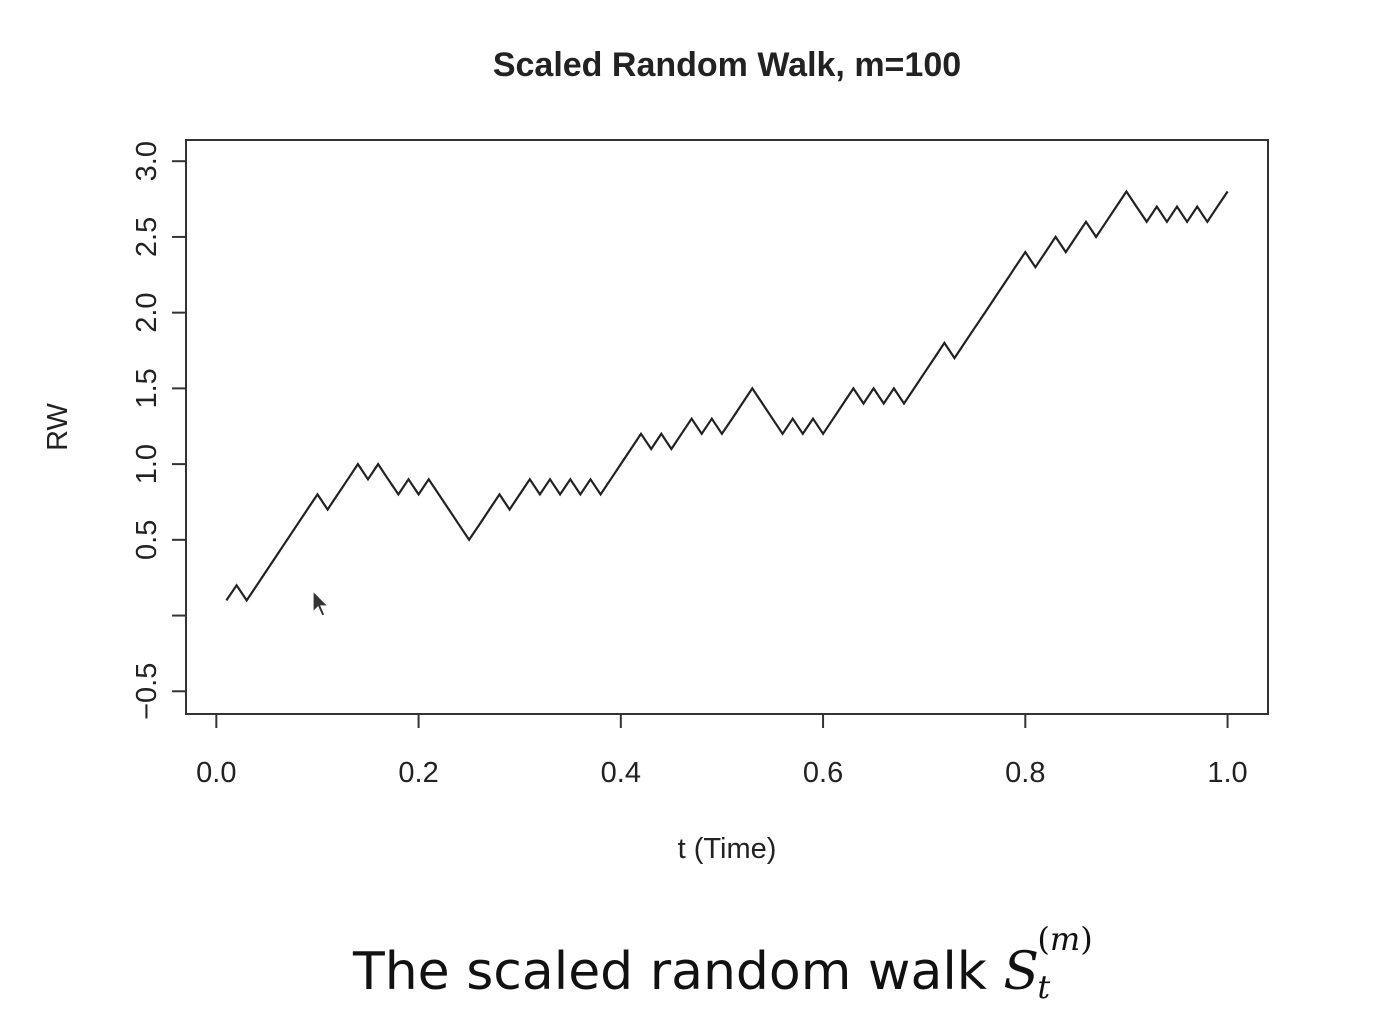  Describe the element at coordinates (216, 773) in the screenshot. I see `x-tick-label: 0.0` at that location.